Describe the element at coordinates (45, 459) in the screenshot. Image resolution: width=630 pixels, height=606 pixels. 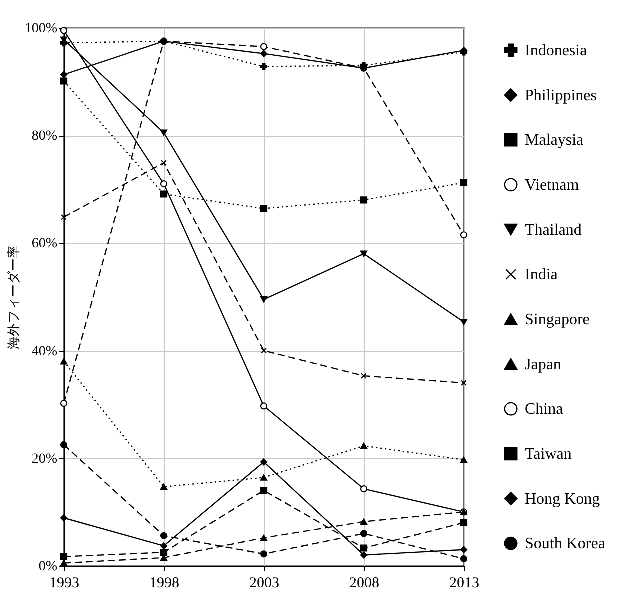
I see `y-tick-label: 20%` at that location.